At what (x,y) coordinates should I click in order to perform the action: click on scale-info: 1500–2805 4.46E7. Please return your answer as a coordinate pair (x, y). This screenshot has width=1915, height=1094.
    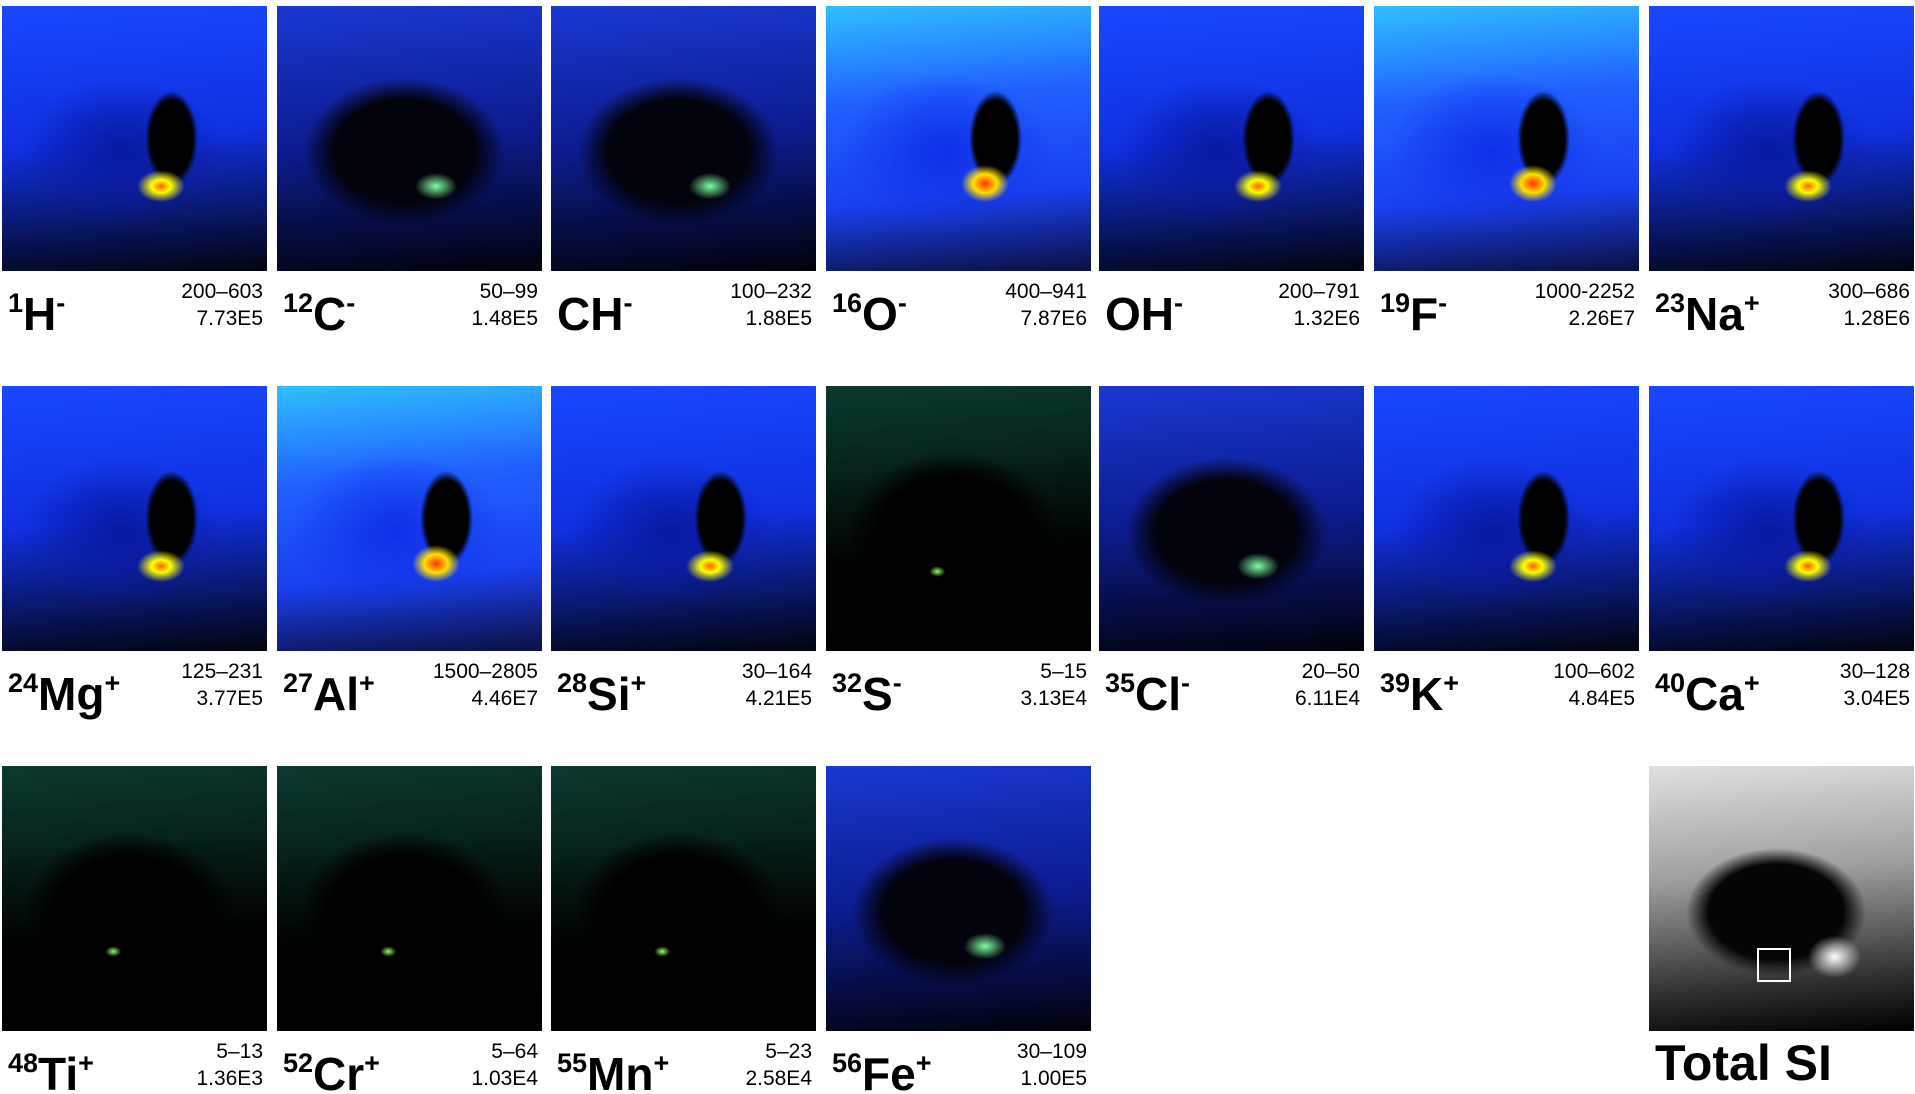
    Looking at the image, I should click on (485, 685).